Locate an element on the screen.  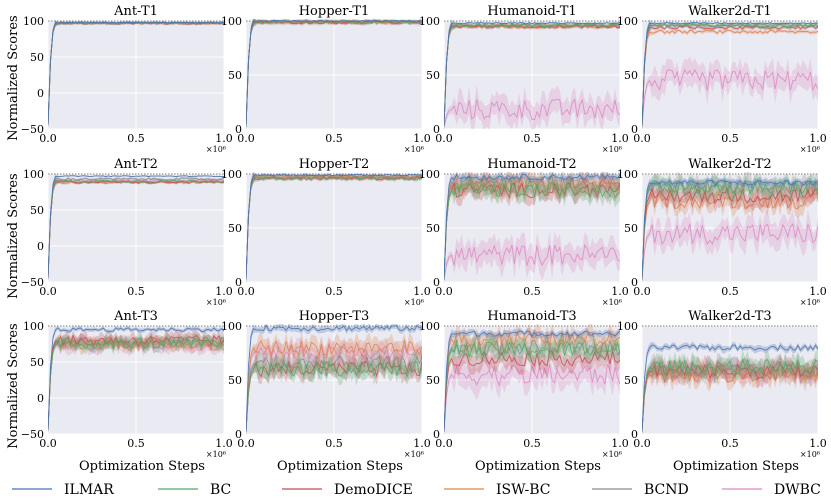
subplot-humanoid-t2: Humanoid-T2 0 50 100 0.0 0.5 1.0×10⁶ is located at coordinates (524, 232).